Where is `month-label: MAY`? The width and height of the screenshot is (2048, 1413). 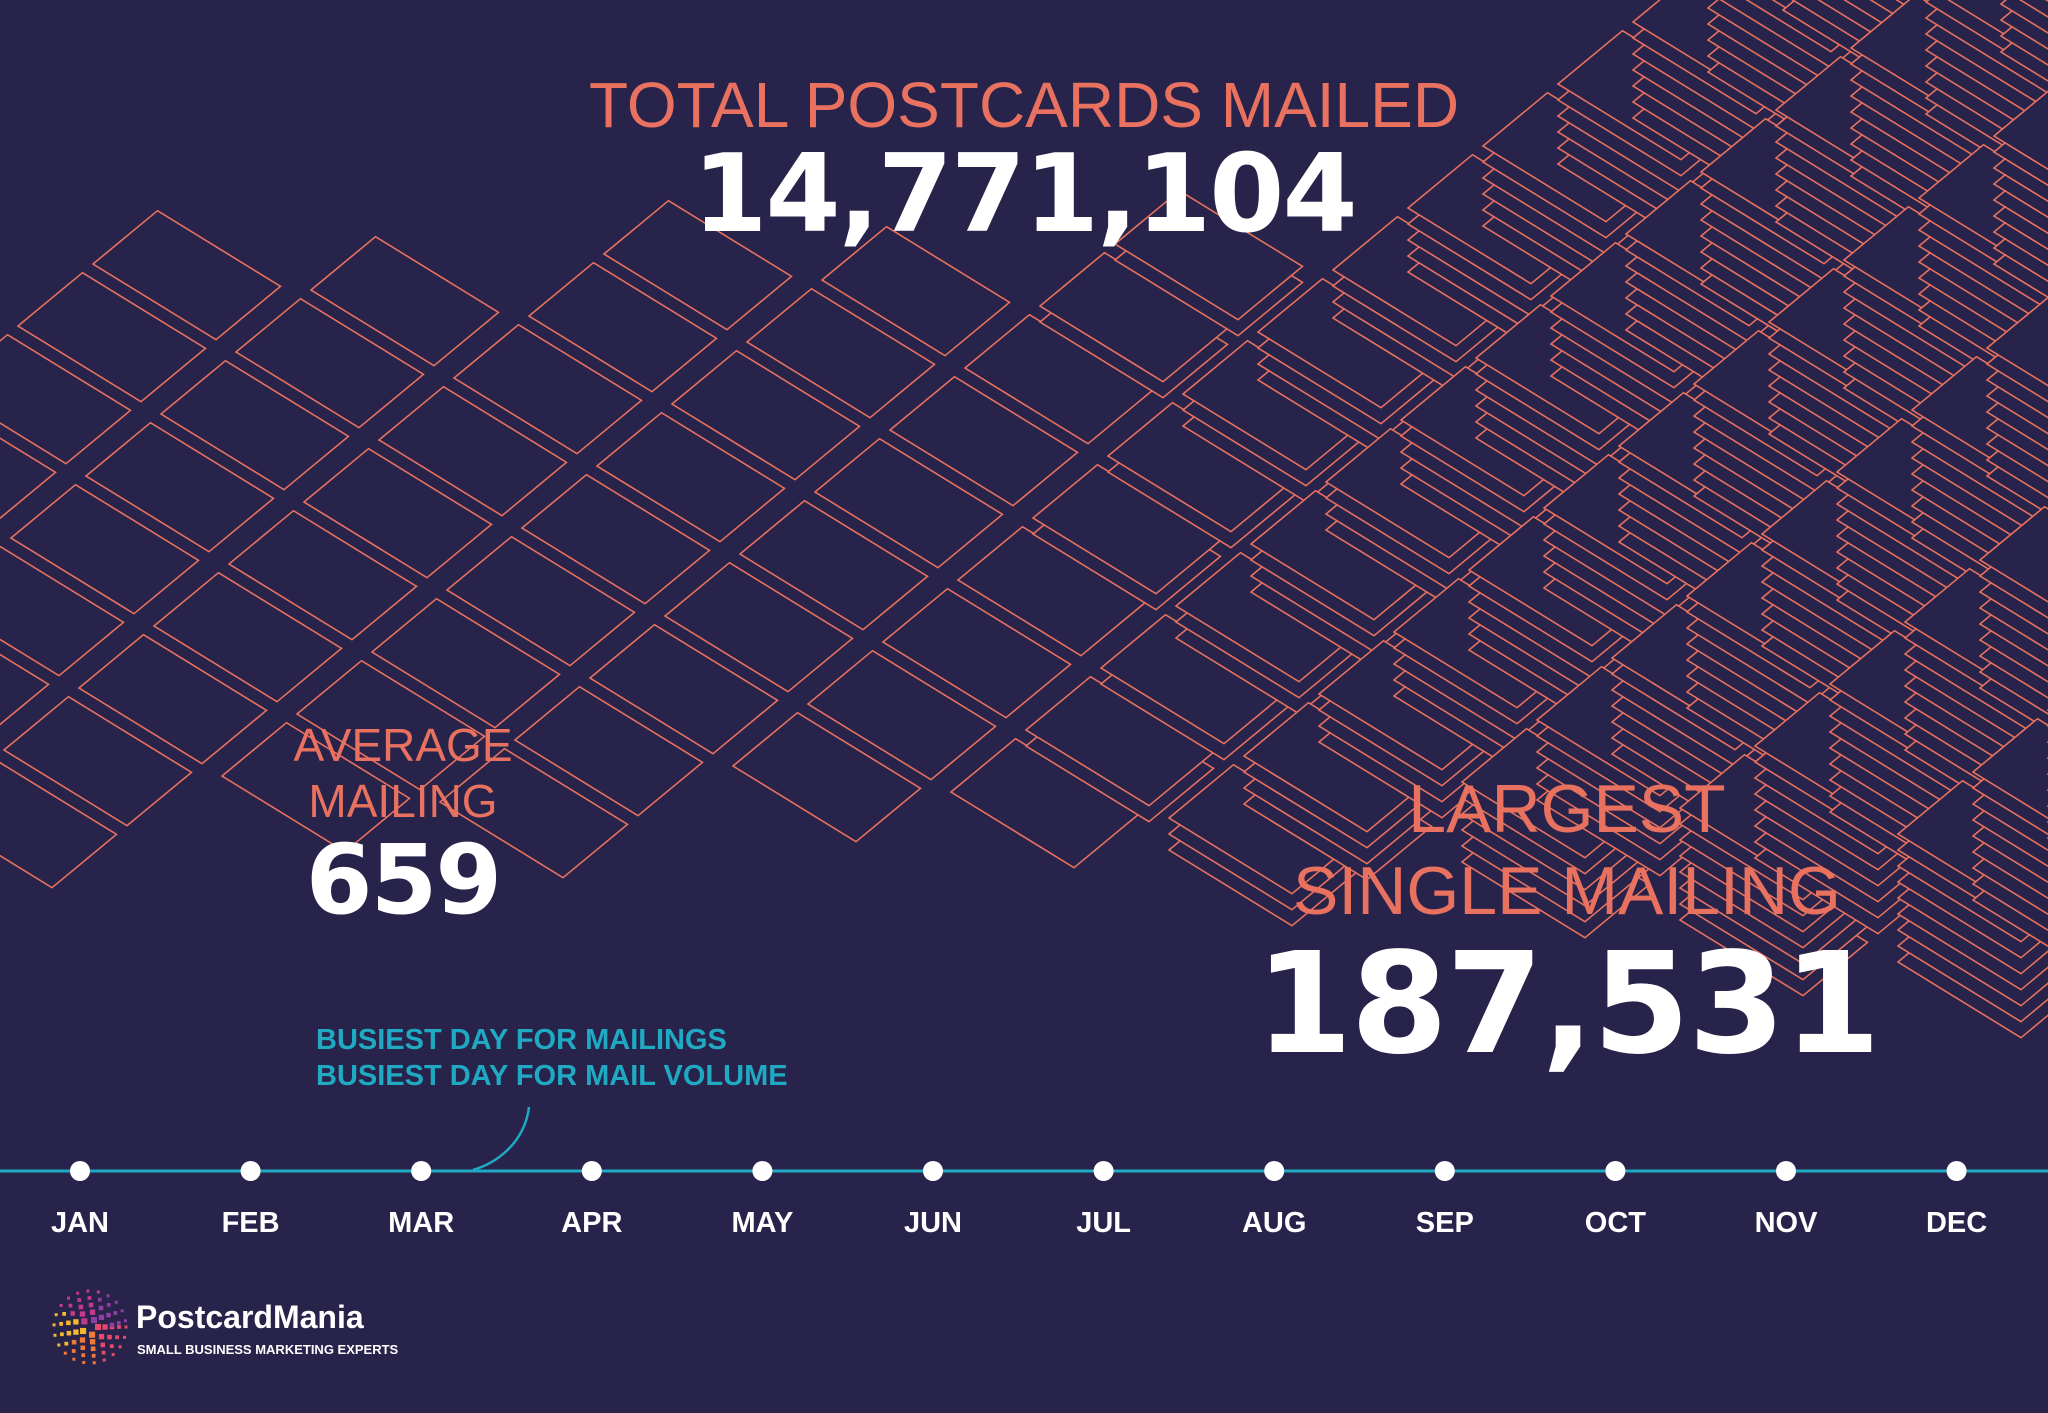 month-label: MAY is located at coordinates (762, 1223).